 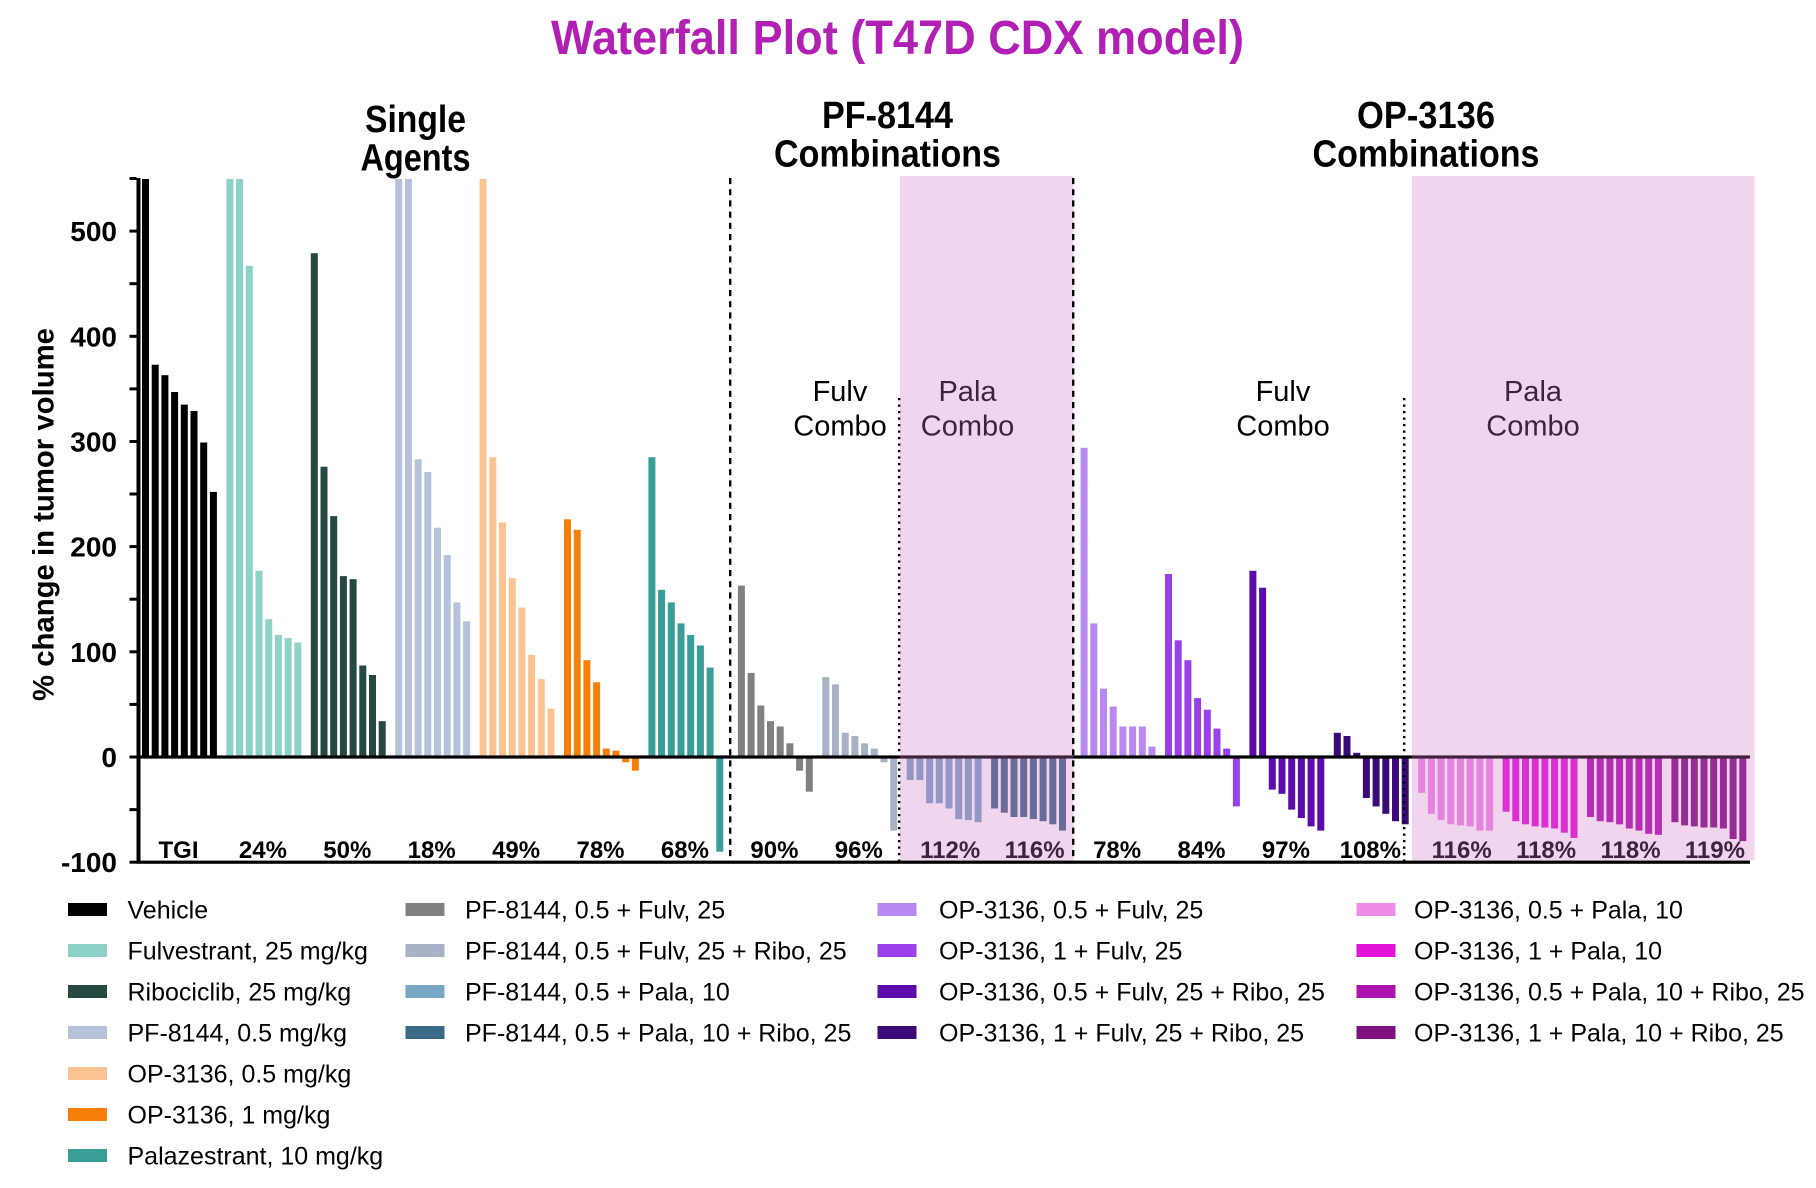 What do you see at coordinates (1426, 116) in the screenshot?
I see `svg-text: OP-3136` at bounding box center [1426, 116].